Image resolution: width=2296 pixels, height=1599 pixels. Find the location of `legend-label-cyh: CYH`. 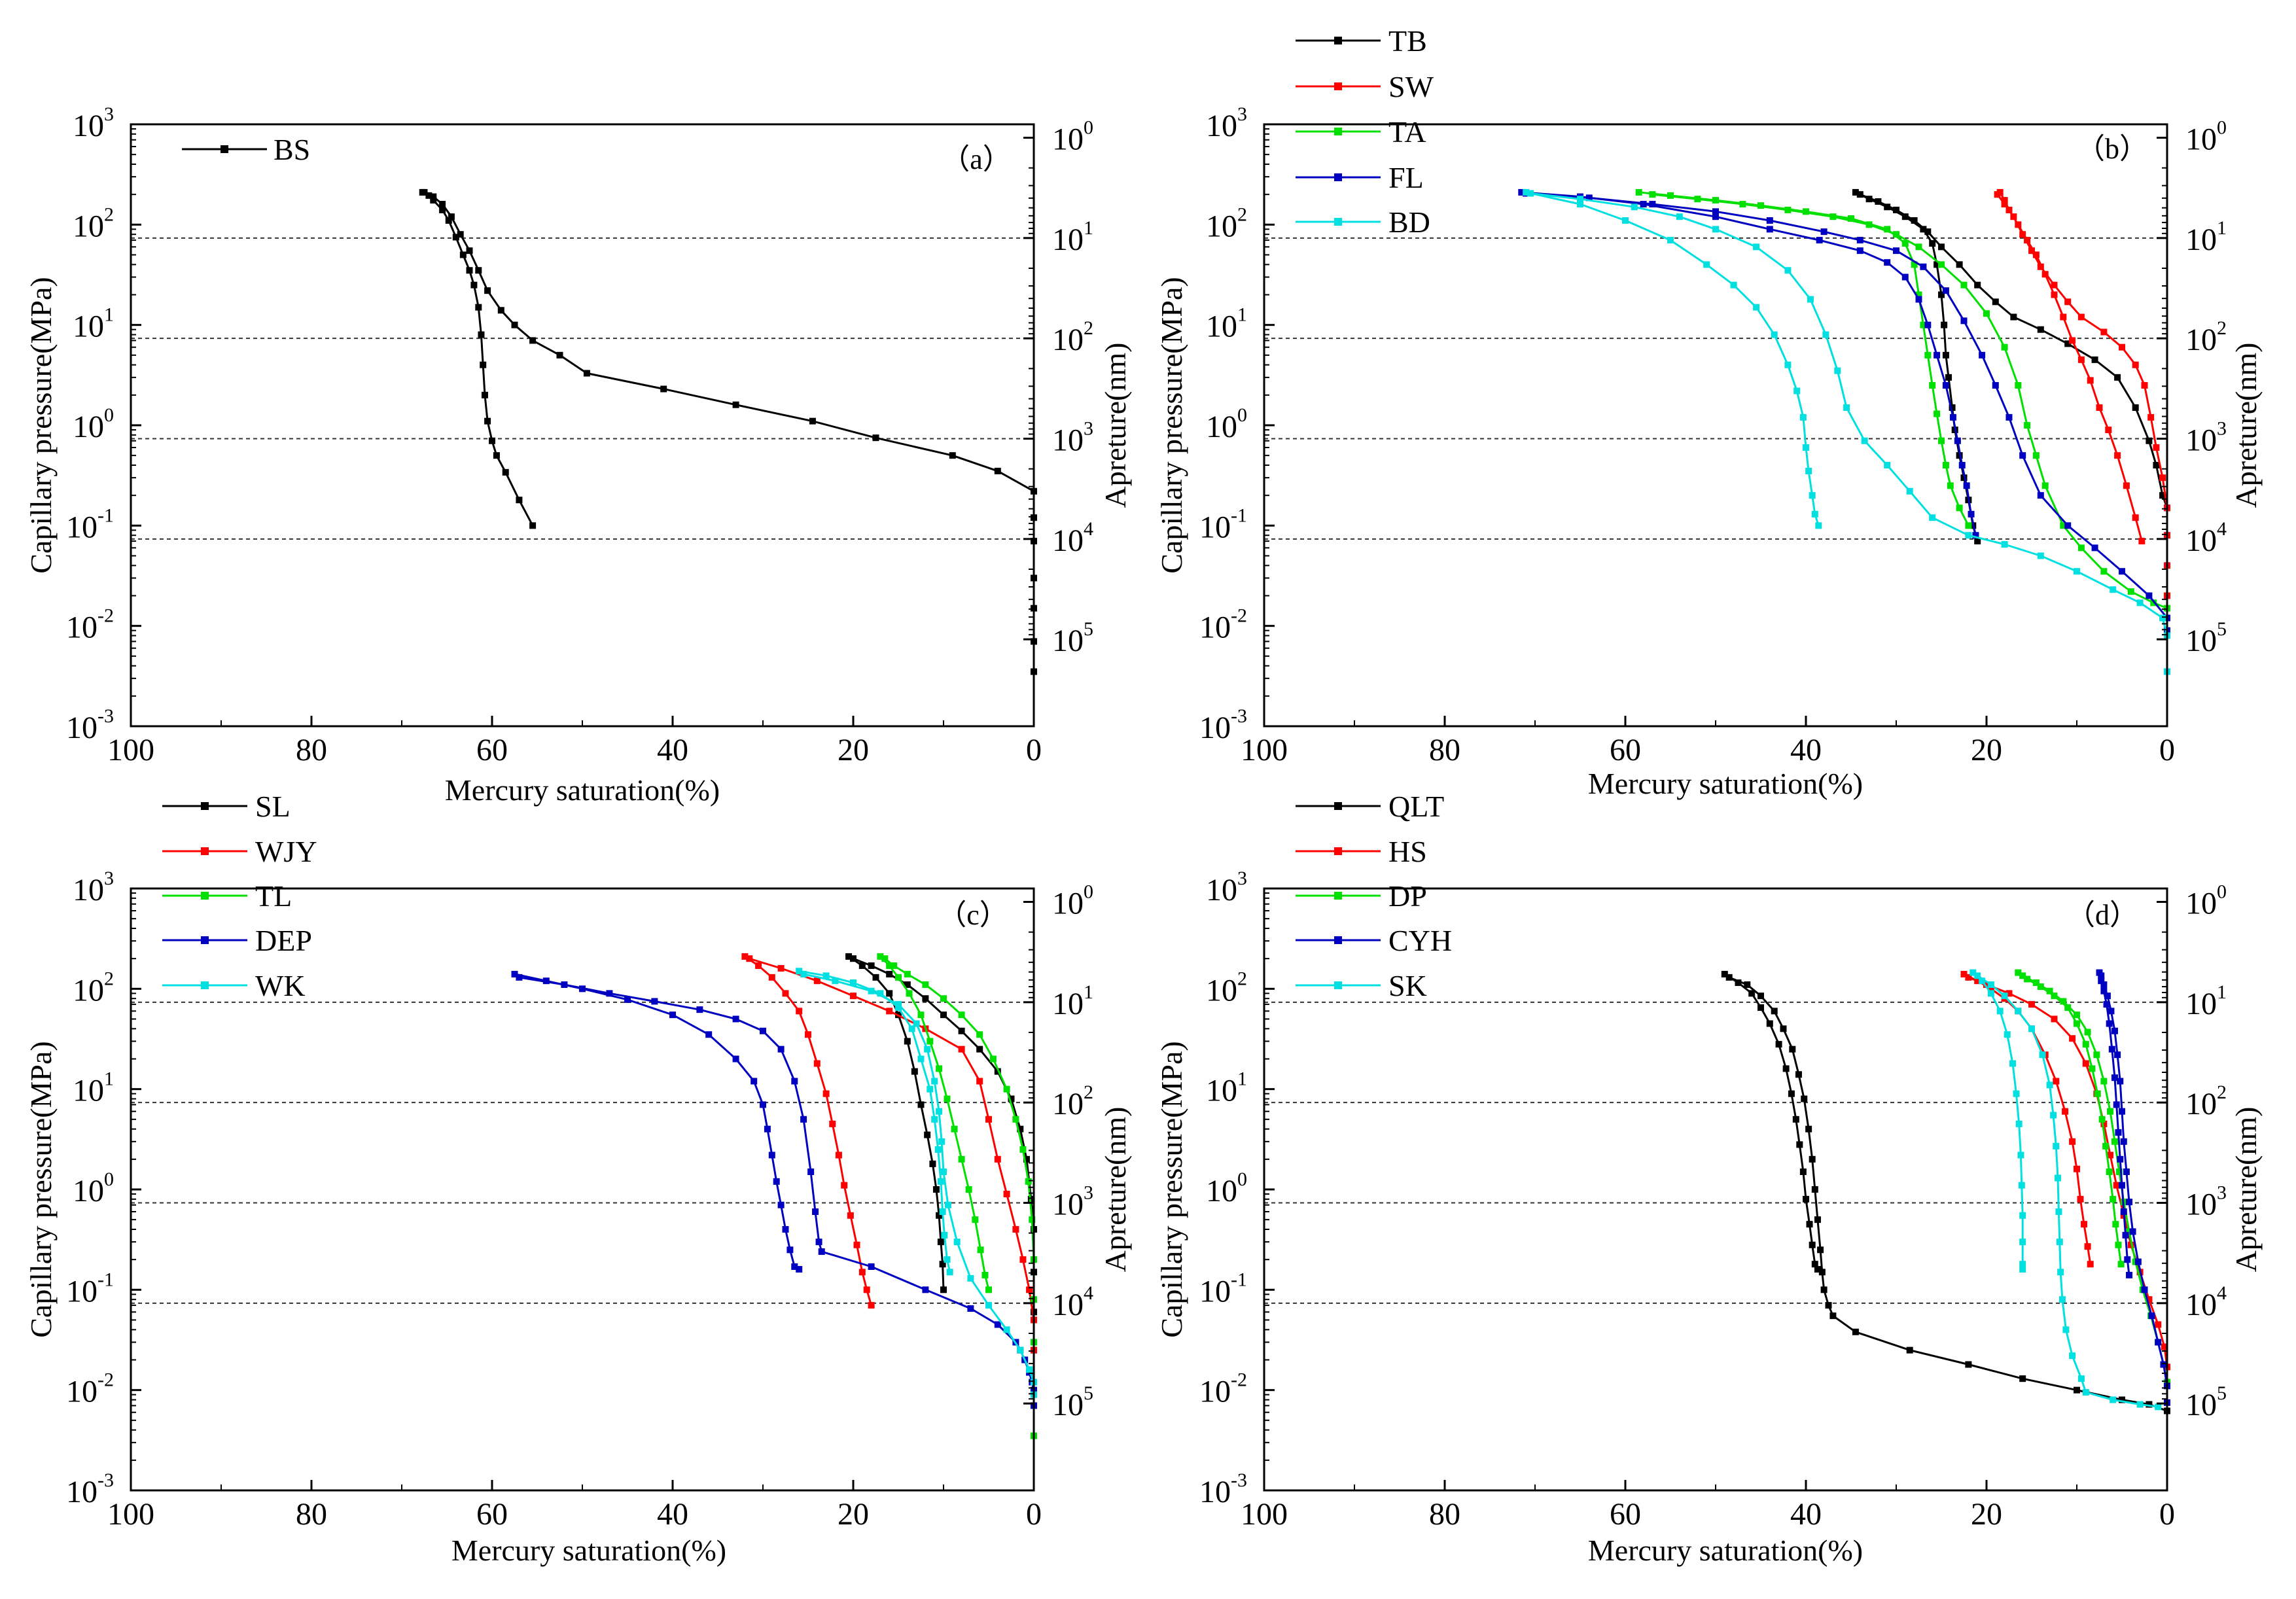

legend-label-cyh: CYH is located at coordinates (1420, 940).